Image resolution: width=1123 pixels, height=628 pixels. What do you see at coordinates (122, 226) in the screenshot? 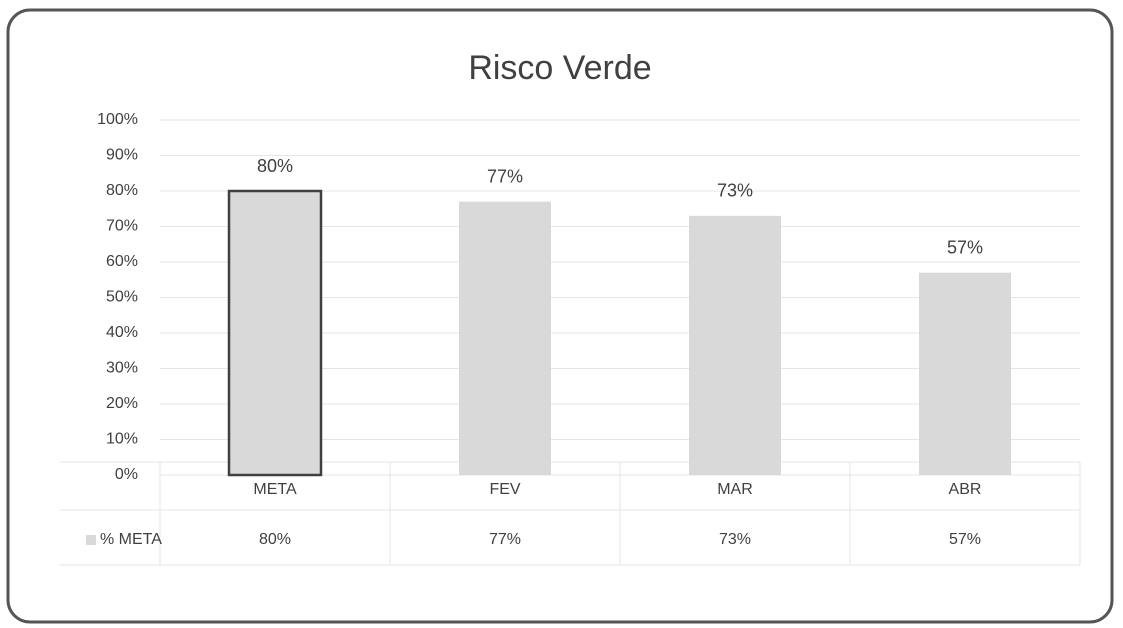
I see `y-tick-label: 70%` at bounding box center [122, 226].